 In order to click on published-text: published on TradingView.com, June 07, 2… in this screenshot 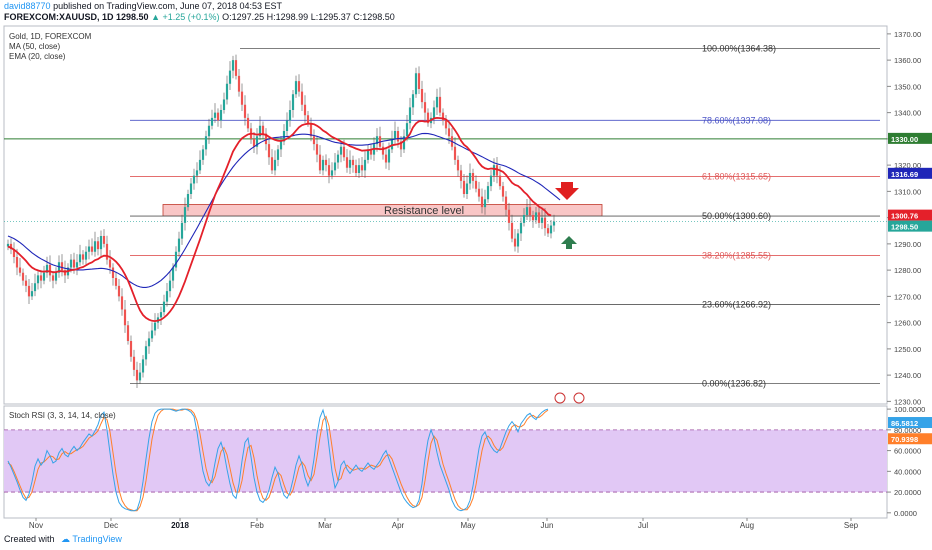, I will do `click(168, 6)`.